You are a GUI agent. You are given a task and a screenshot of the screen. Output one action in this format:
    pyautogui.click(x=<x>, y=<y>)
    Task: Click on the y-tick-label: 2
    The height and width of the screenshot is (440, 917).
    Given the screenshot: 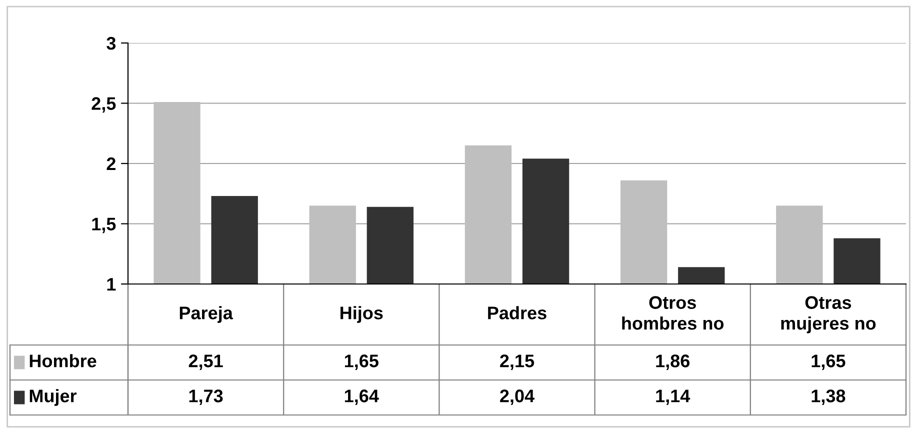 What is the action you would take?
    pyautogui.click(x=111, y=163)
    